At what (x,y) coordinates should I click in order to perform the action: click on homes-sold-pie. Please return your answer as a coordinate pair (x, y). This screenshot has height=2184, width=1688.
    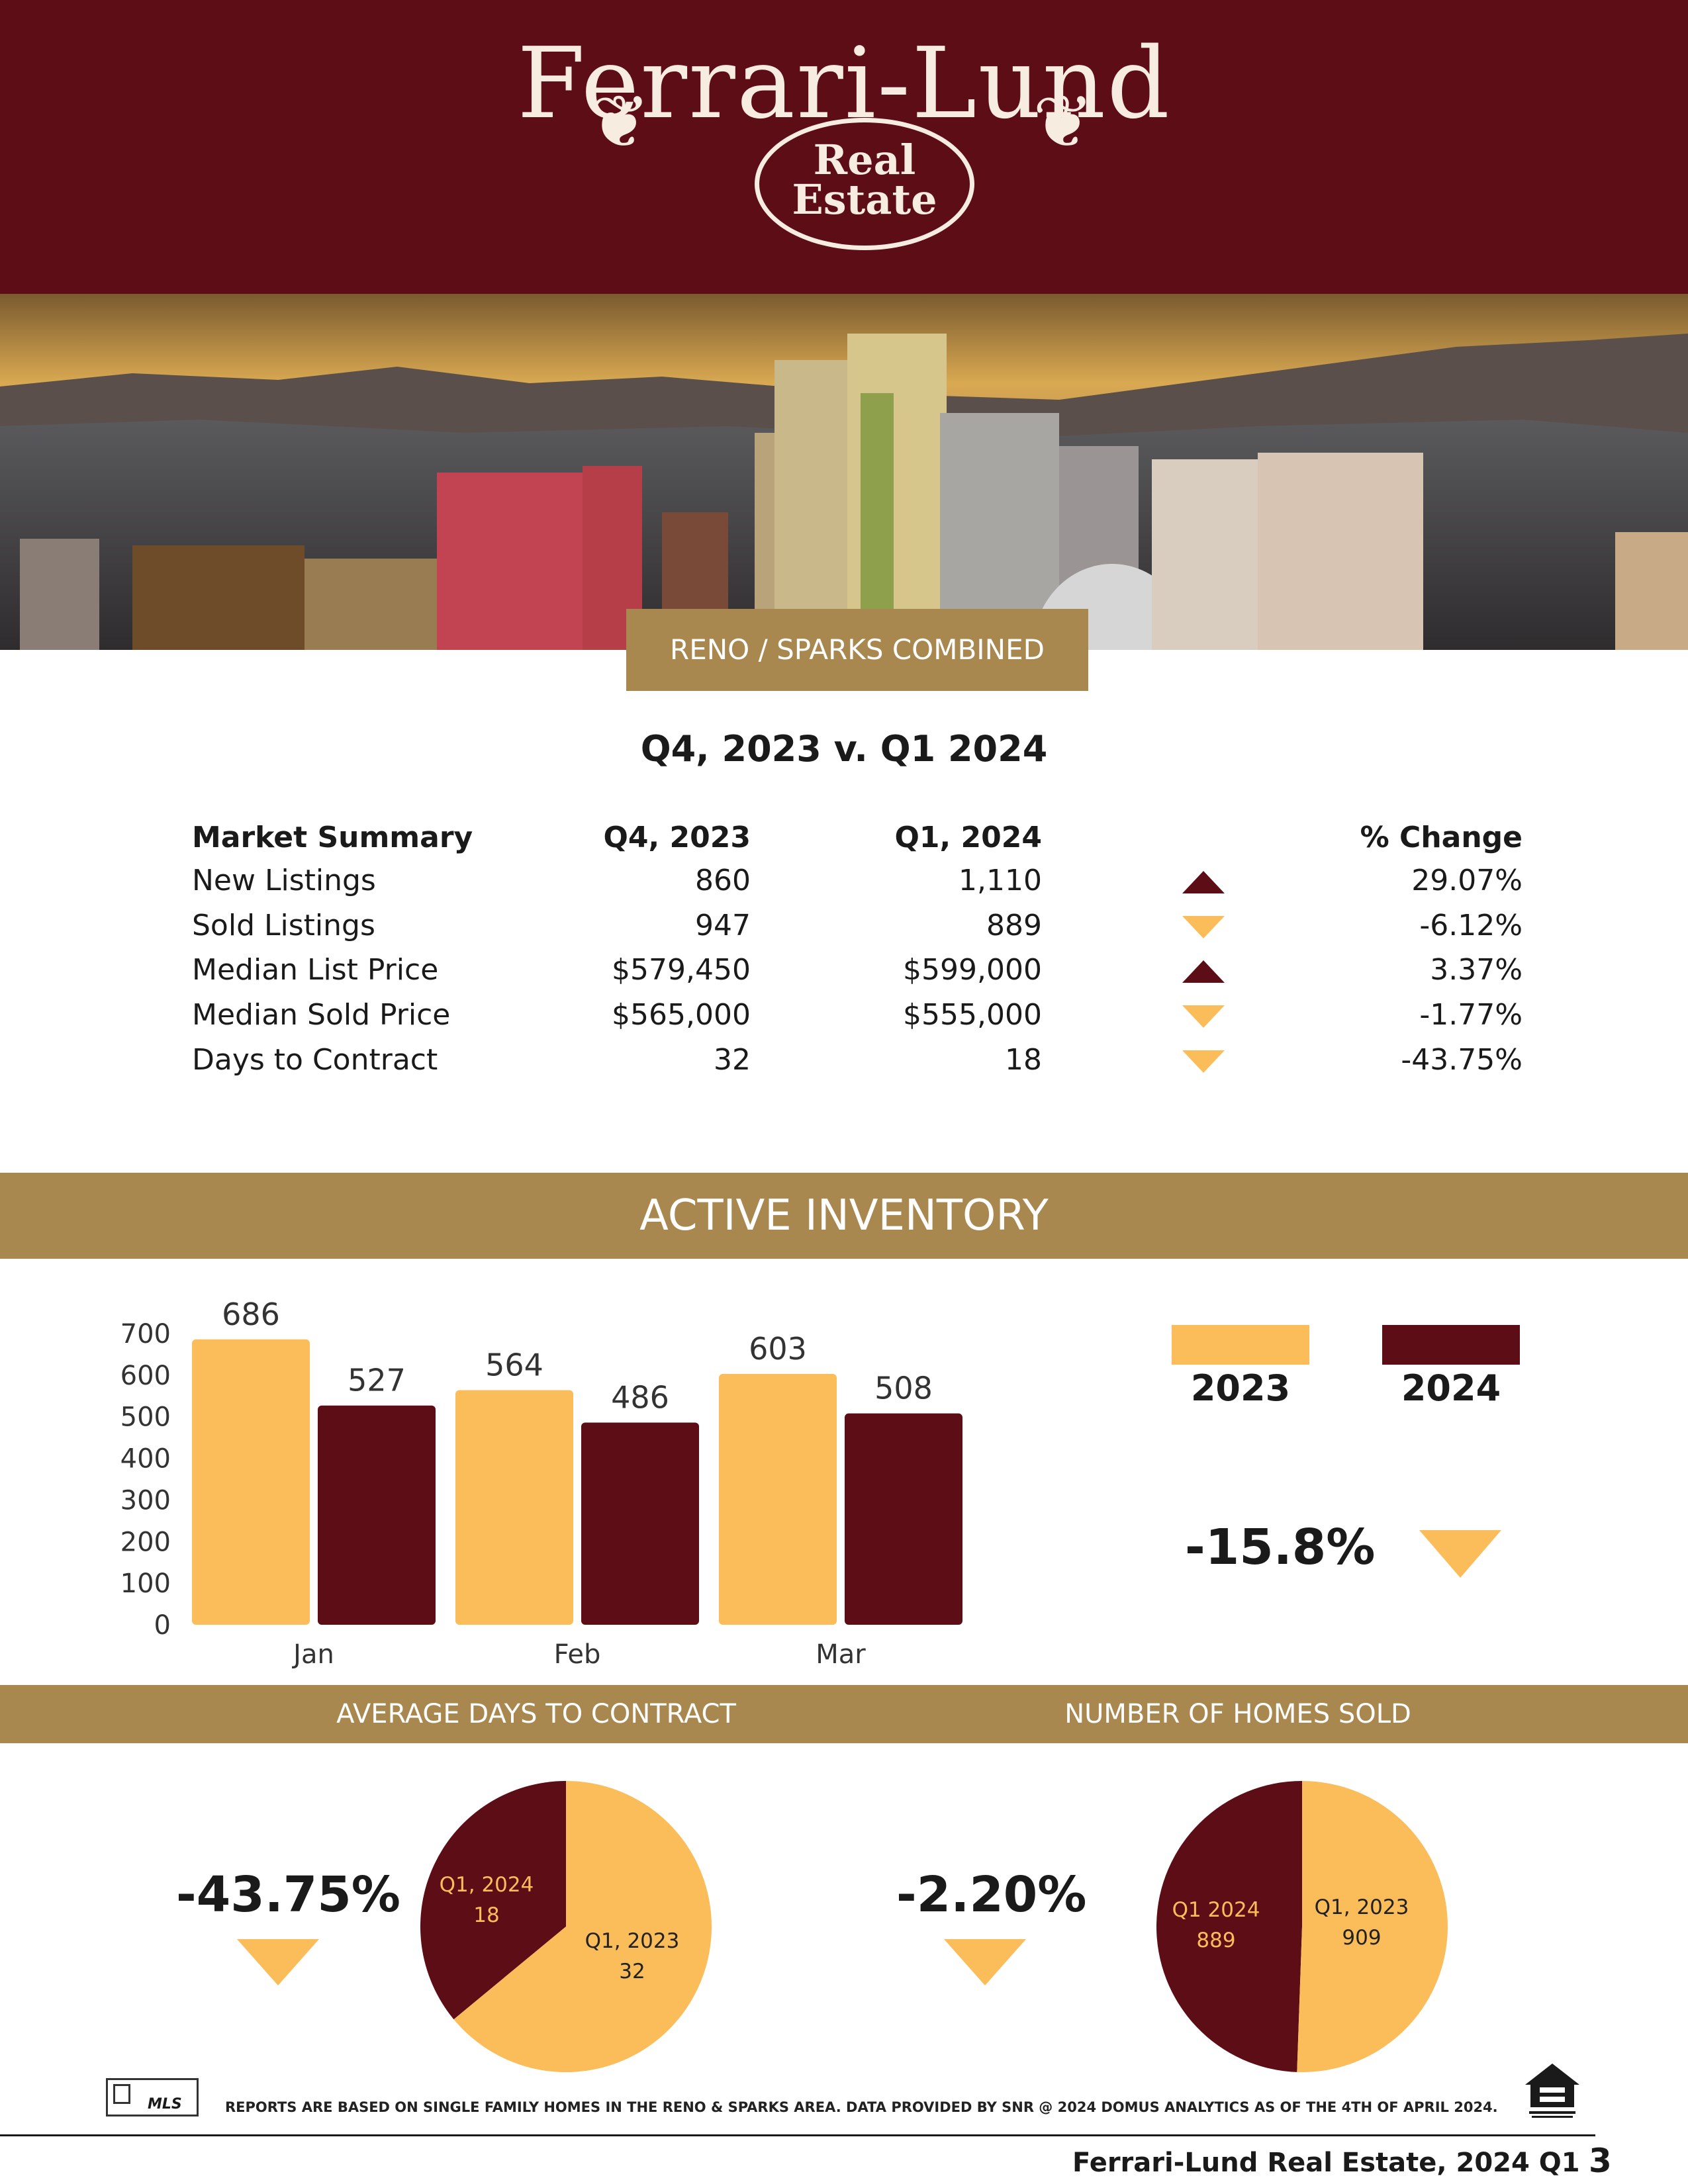
    Looking at the image, I should click on (1302, 1926).